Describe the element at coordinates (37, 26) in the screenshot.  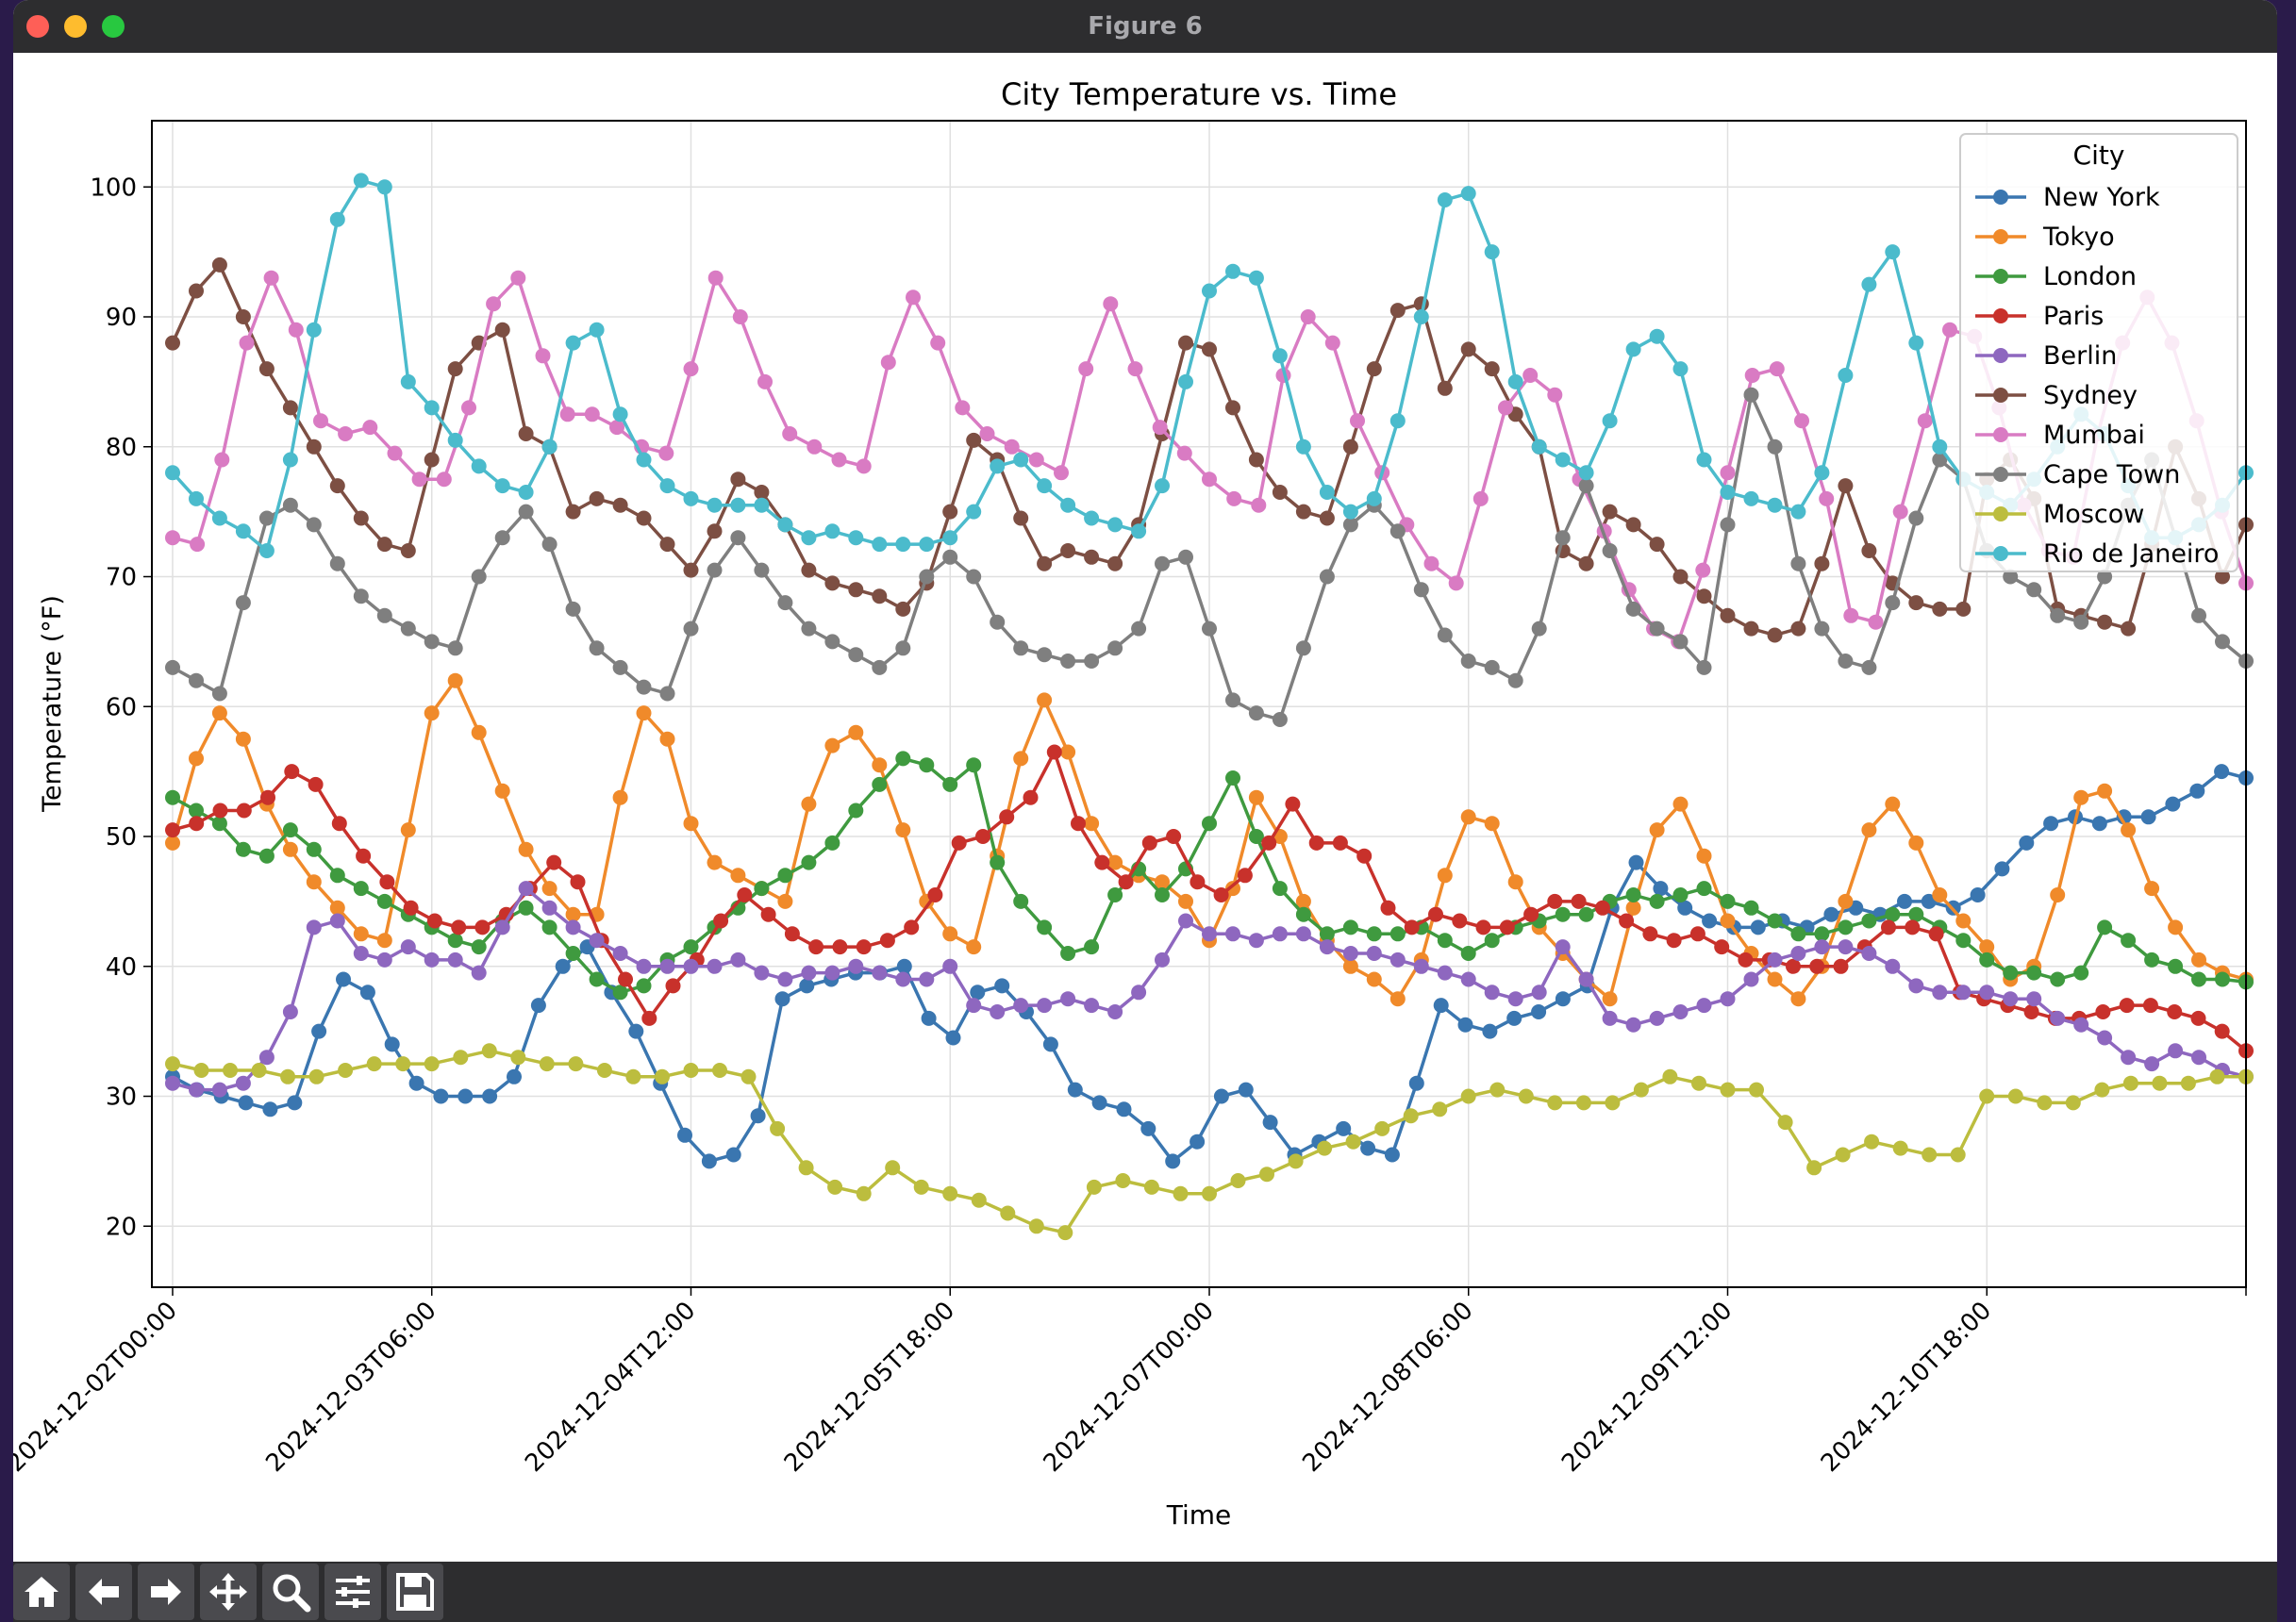
I see `close-window-button` at that location.